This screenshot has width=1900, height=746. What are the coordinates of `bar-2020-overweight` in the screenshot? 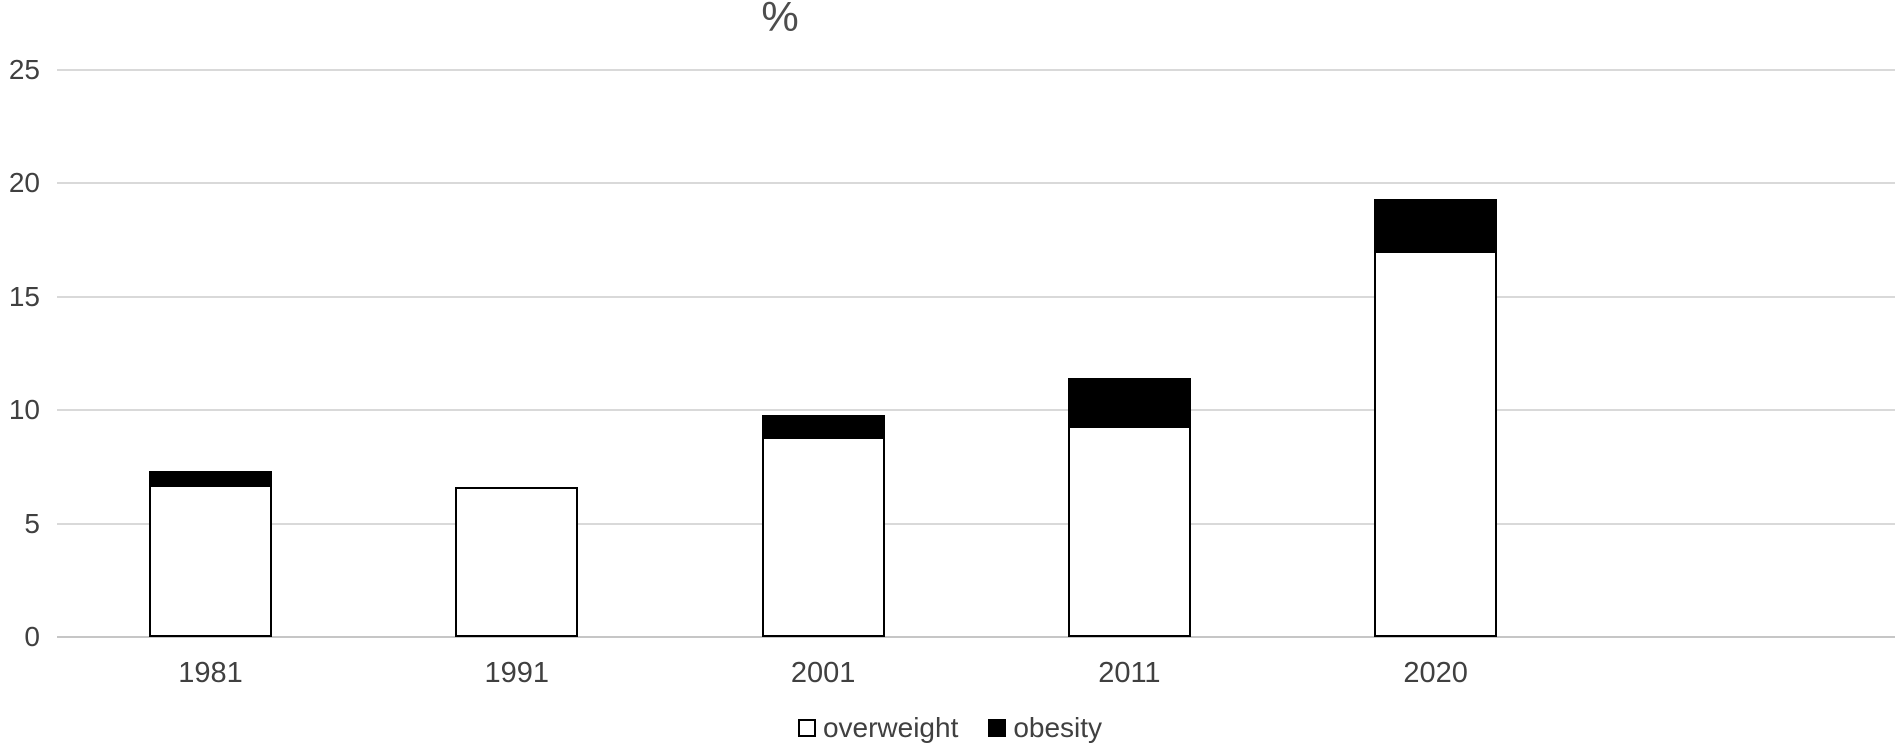 It's located at (1436, 444).